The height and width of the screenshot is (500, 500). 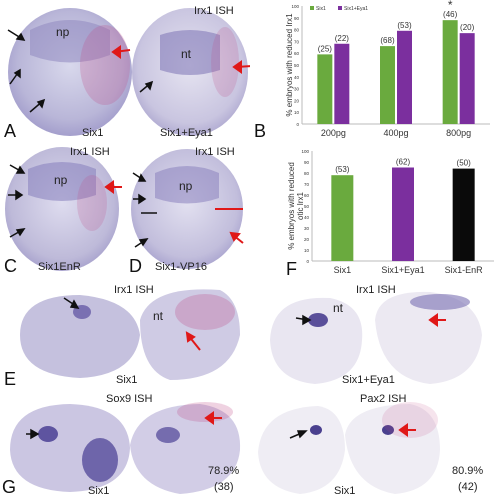 What do you see at coordinates (464, 270) in the screenshot?
I see `chart-f-category-label: Six1-EnR` at bounding box center [464, 270].